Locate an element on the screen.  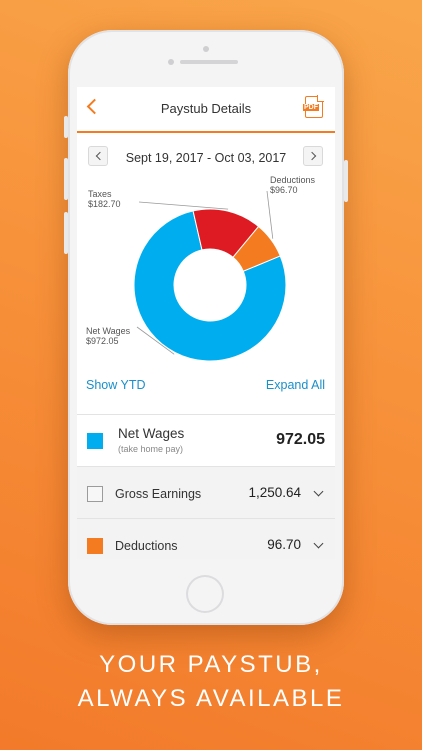
slice-name: Net Wages is located at coordinates (108, 331).